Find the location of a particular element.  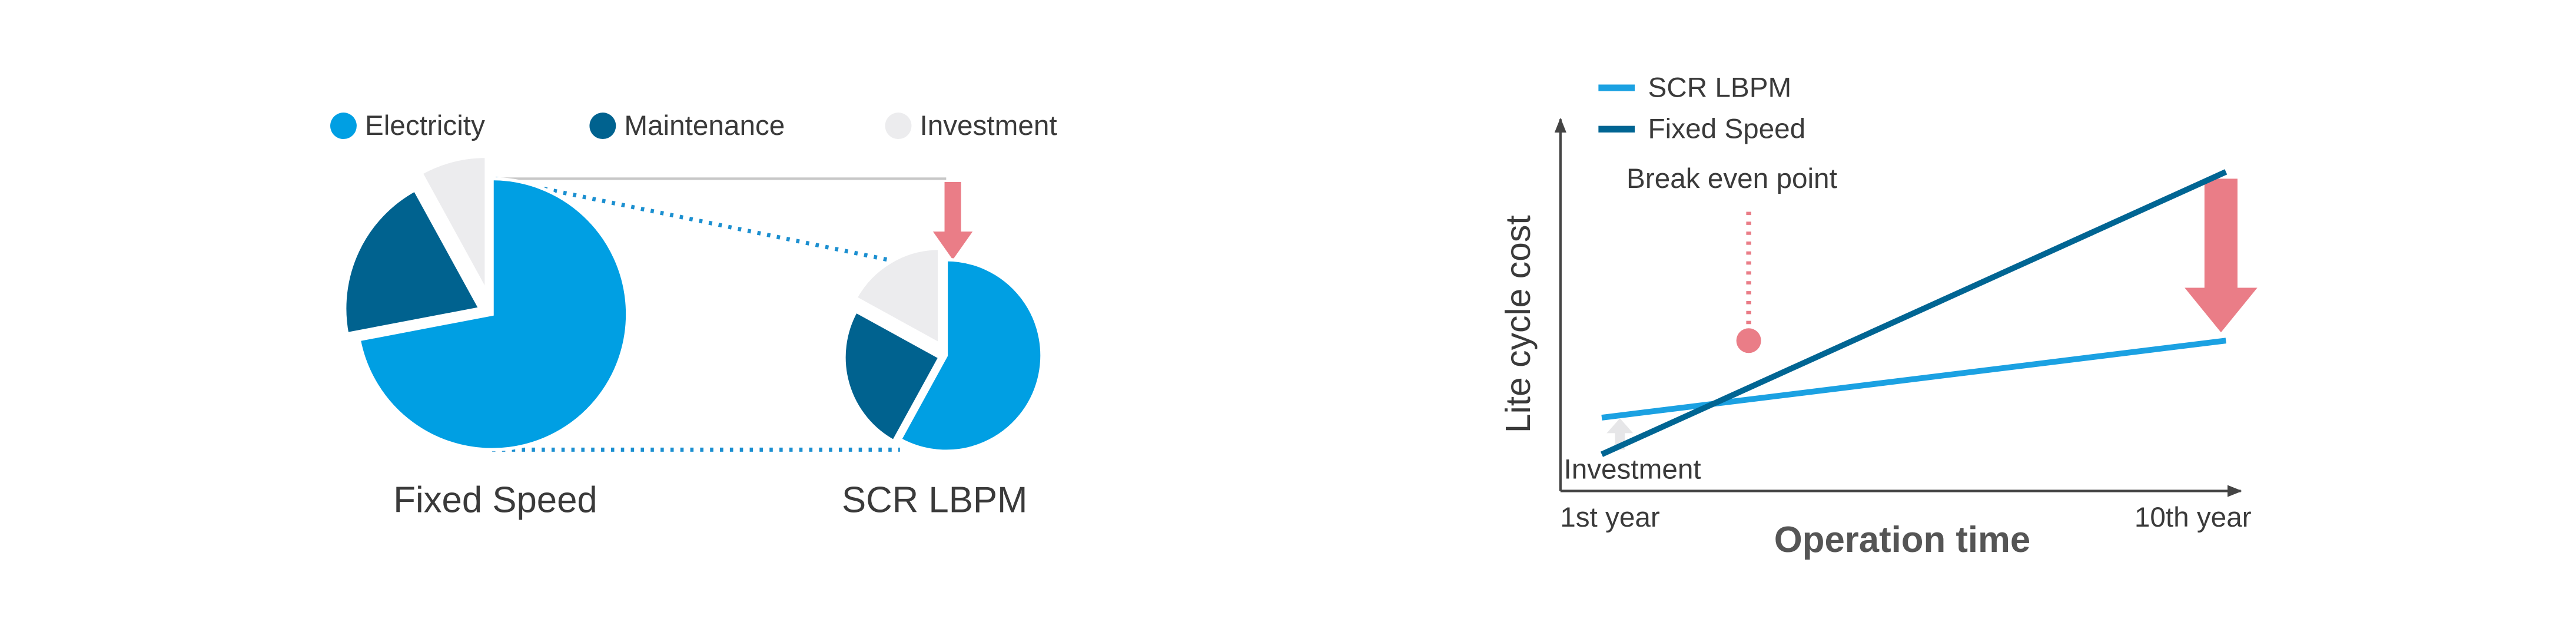

connector is located at coordinates (703, 222).